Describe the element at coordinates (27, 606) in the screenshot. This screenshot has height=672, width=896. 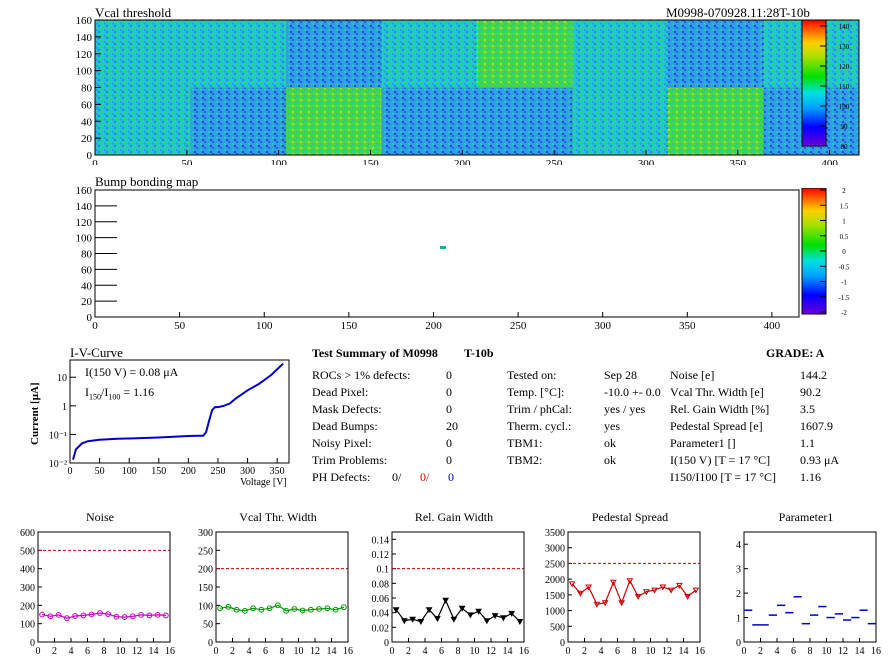
I see `roc-y-tick: 200` at that location.